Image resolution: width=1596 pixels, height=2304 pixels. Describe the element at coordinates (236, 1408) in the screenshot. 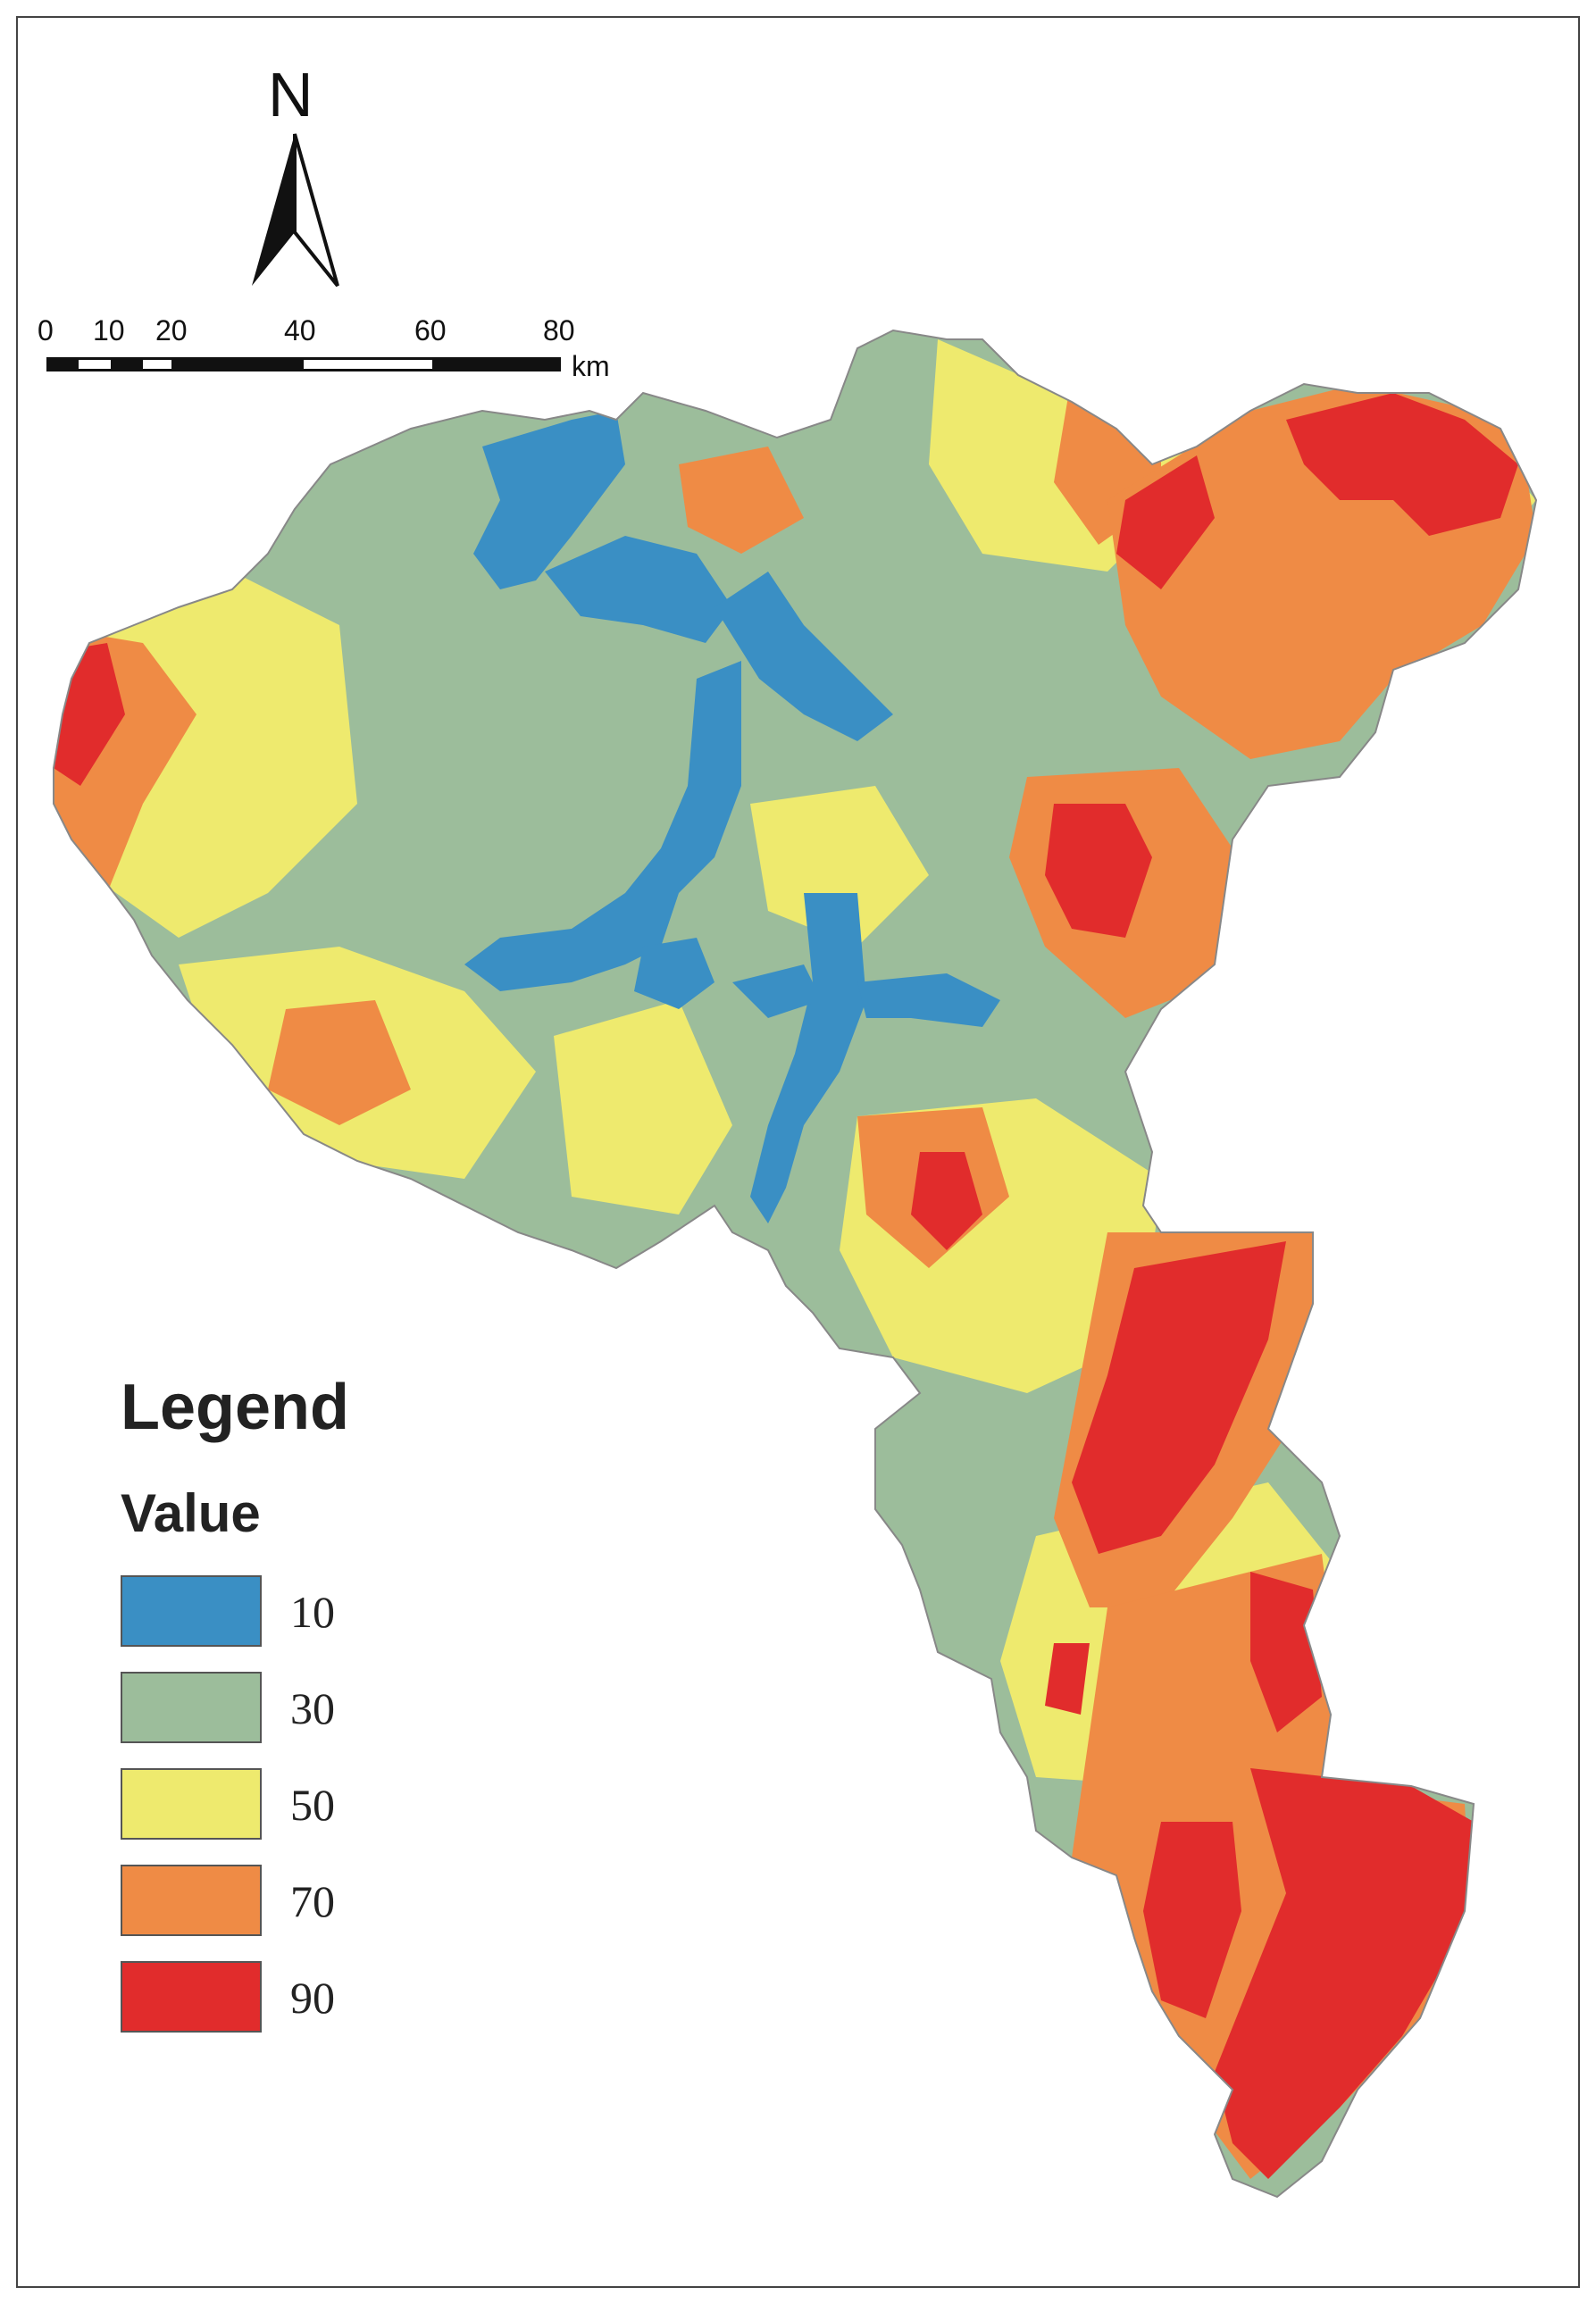

I see `legend-title: Legend` at that location.